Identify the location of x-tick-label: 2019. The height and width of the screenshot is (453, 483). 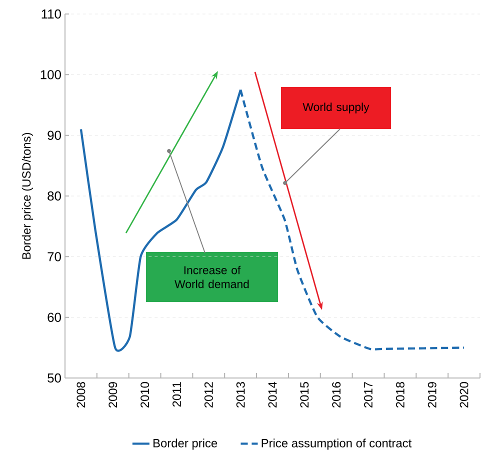
(432, 395).